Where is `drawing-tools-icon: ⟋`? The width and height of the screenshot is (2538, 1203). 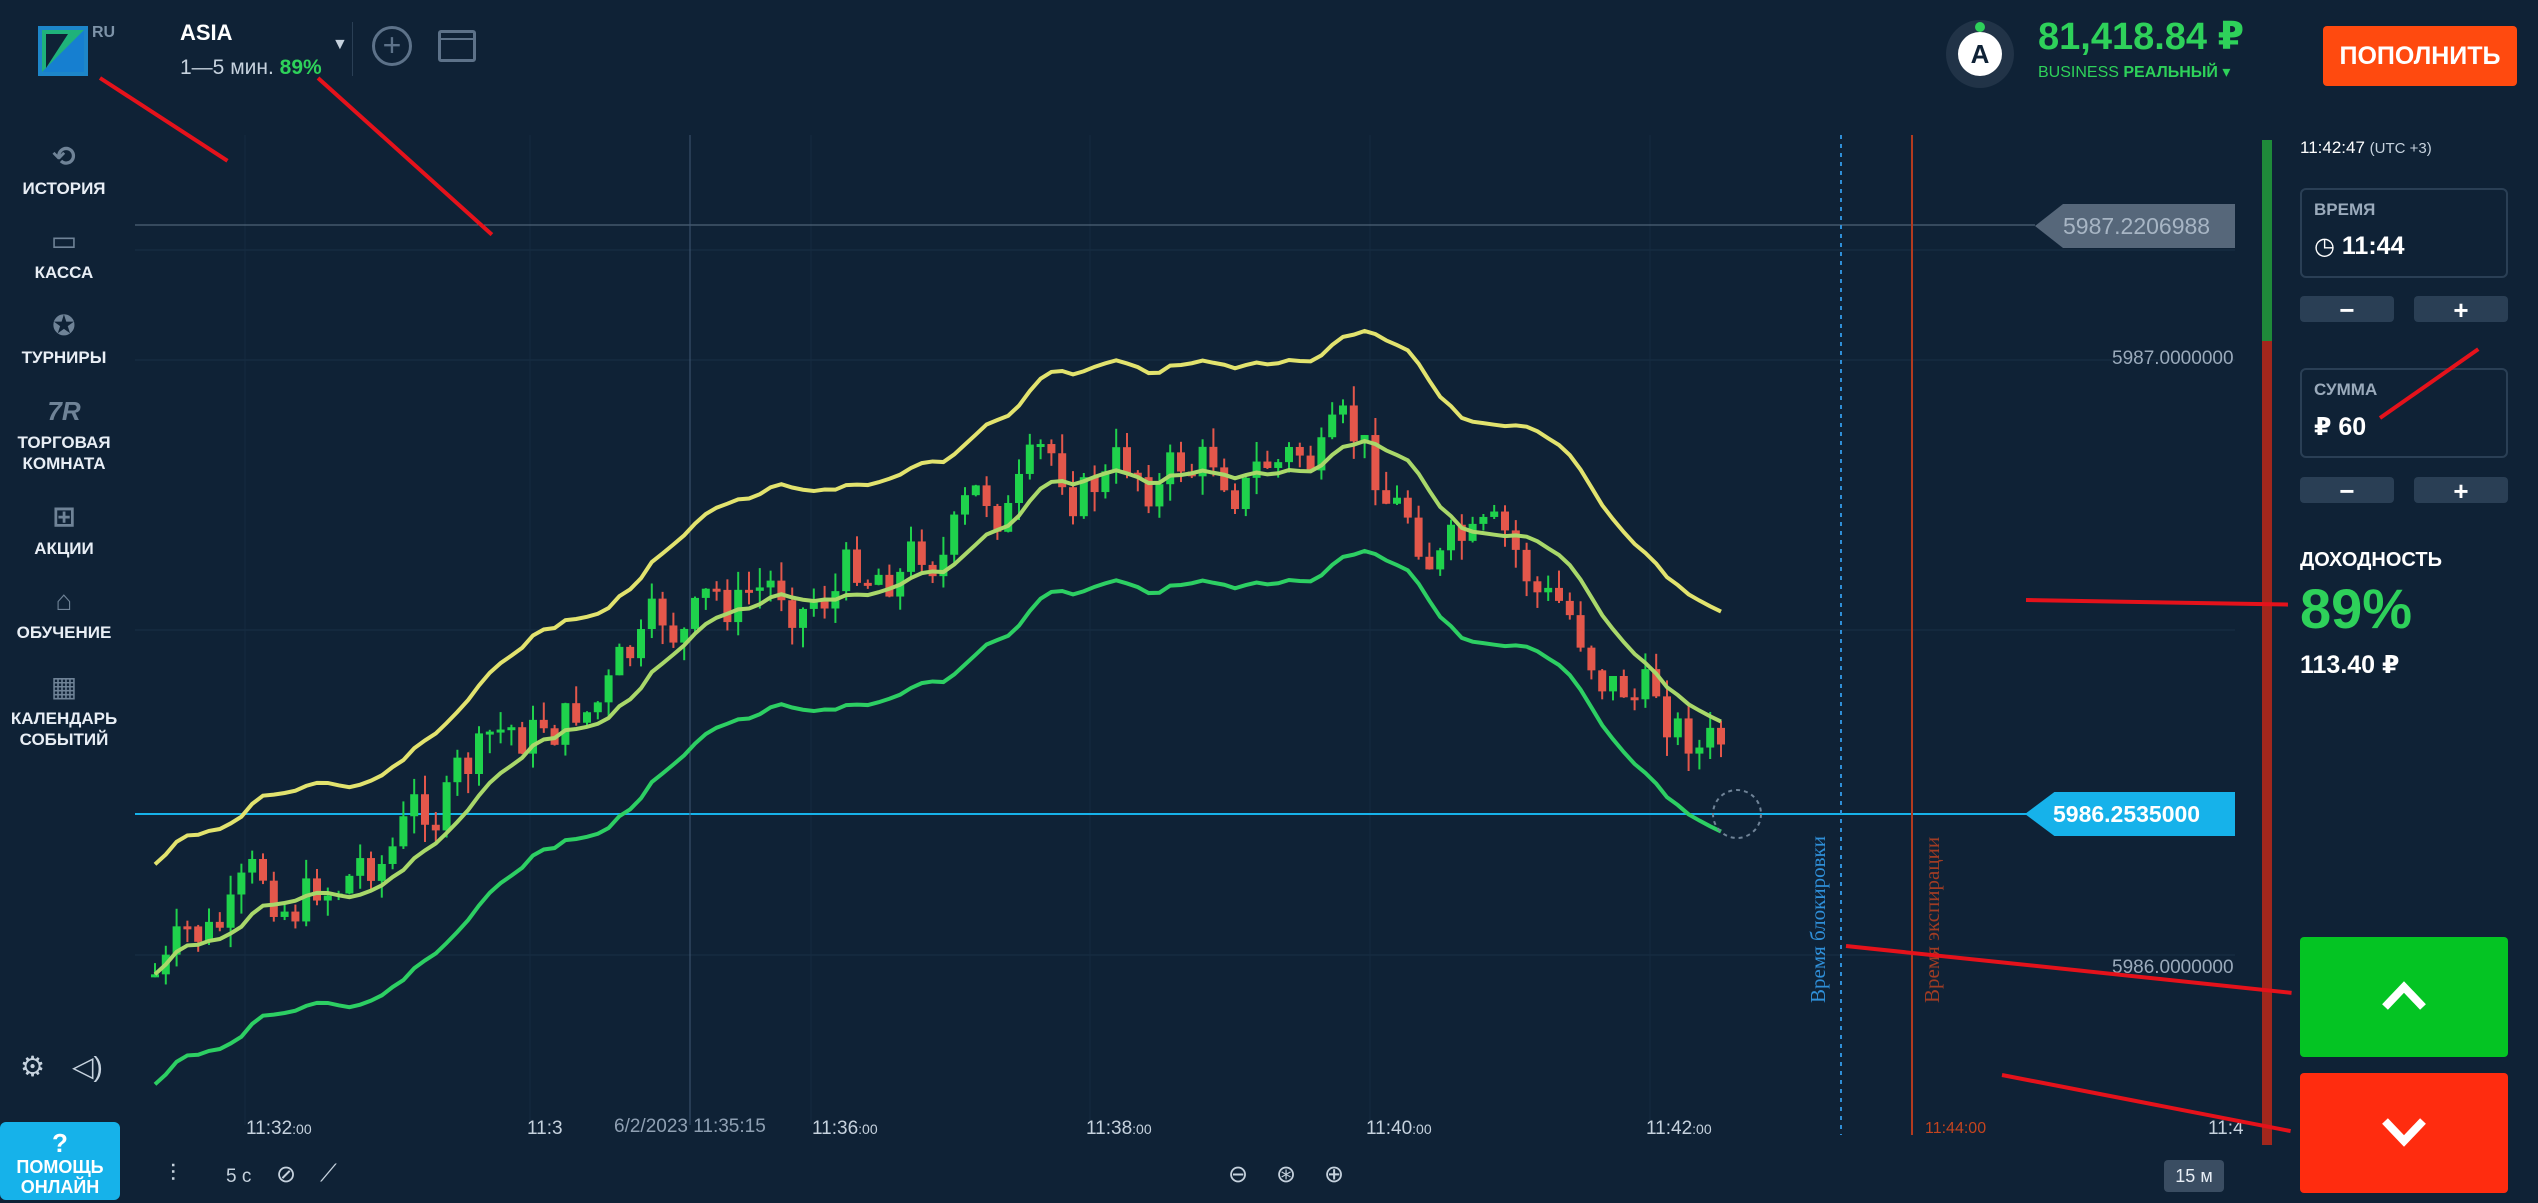 drawing-tools-icon: ⟋ is located at coordinates (328, 1173).